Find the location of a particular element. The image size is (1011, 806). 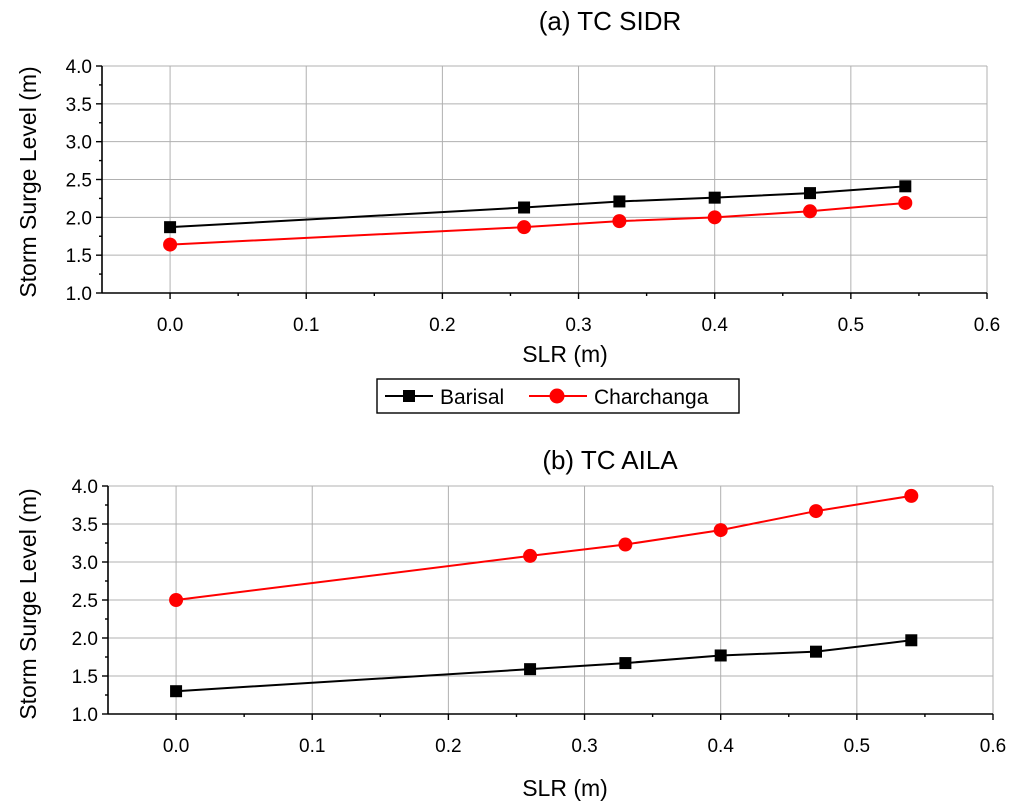

legend-marker-charchanga is located at coordinates (557, 396).